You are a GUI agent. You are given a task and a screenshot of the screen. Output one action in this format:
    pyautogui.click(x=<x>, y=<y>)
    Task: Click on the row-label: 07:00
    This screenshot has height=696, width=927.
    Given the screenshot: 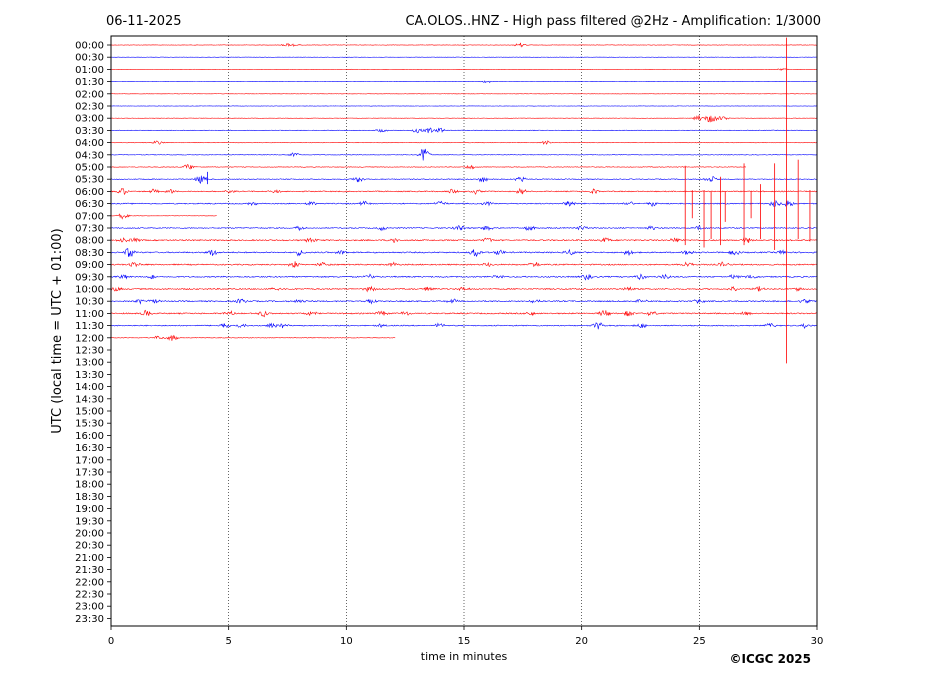 What is the action you would take?
    pyautogui.click(x=89, y=216)
    